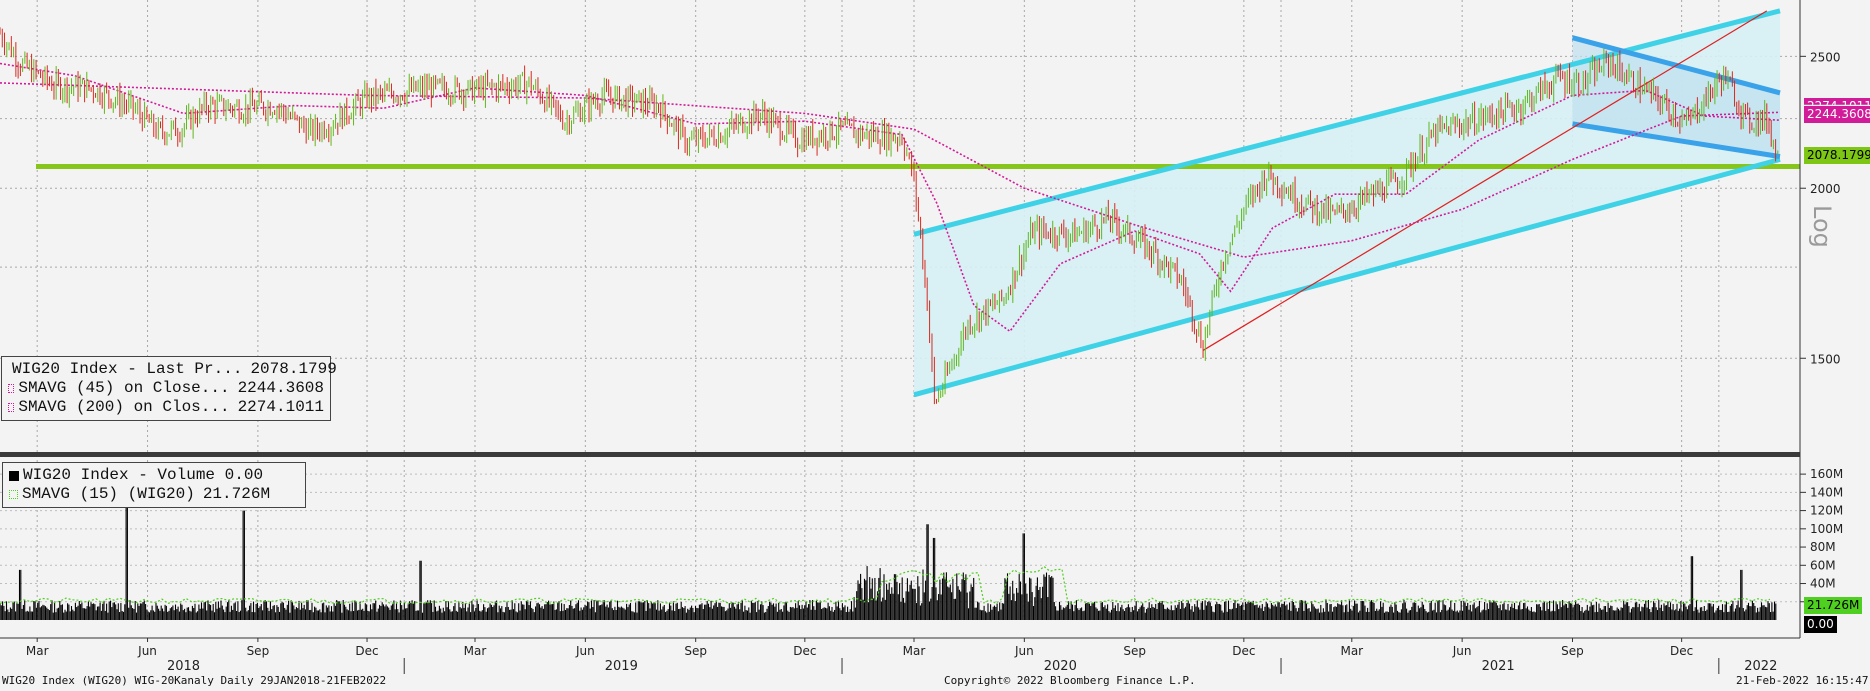 Image resolution: width=1870 pixels, height=691 pixels. Describe the element at coordinates (1823, 584) in the screenshot. I see `vol-tick-label: 40M` at that location.